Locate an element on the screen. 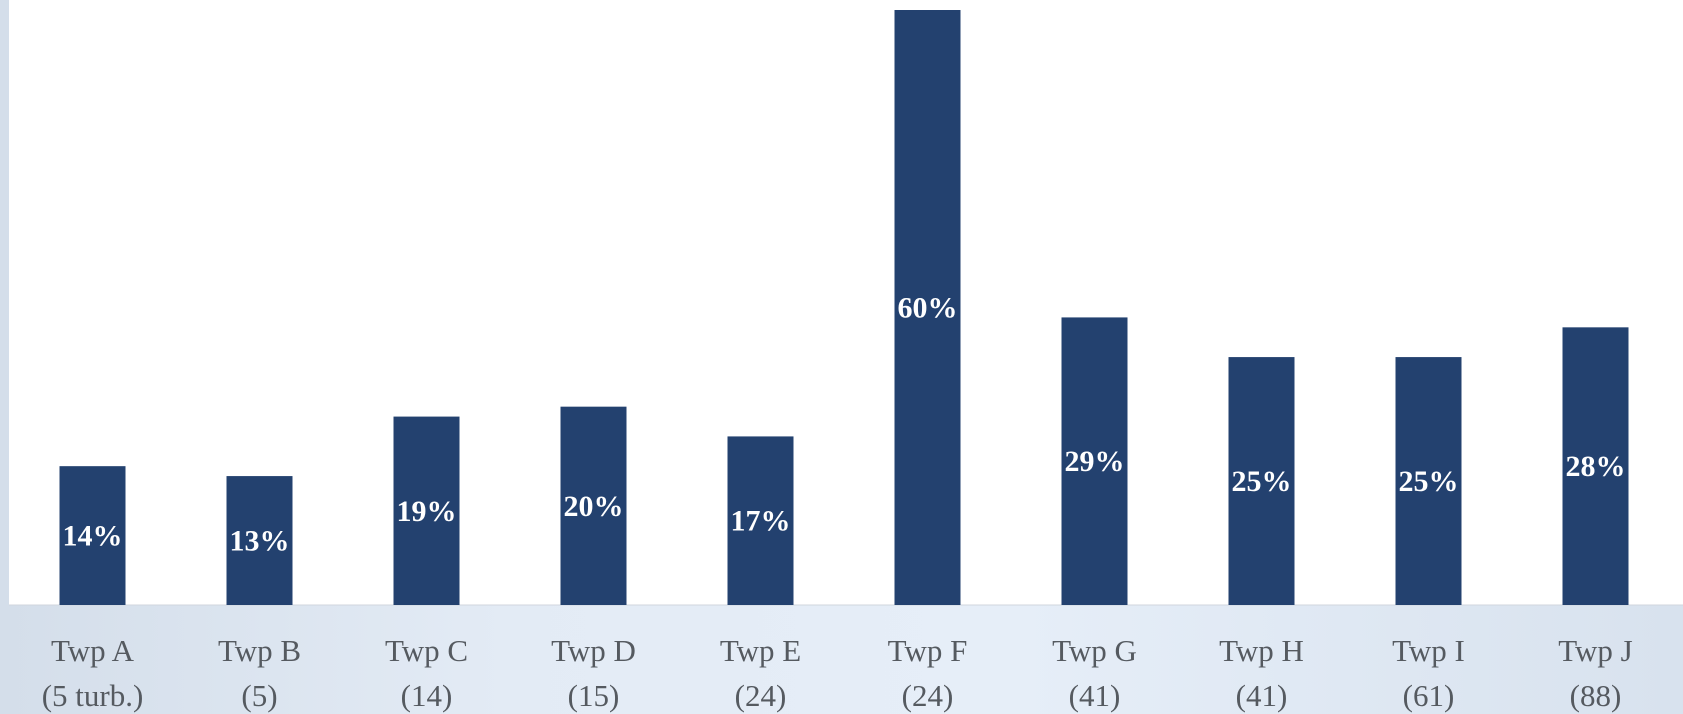 The width and height of the screenshot is (1683, 714). bar-twp-d is located at coordinates (593, 505).